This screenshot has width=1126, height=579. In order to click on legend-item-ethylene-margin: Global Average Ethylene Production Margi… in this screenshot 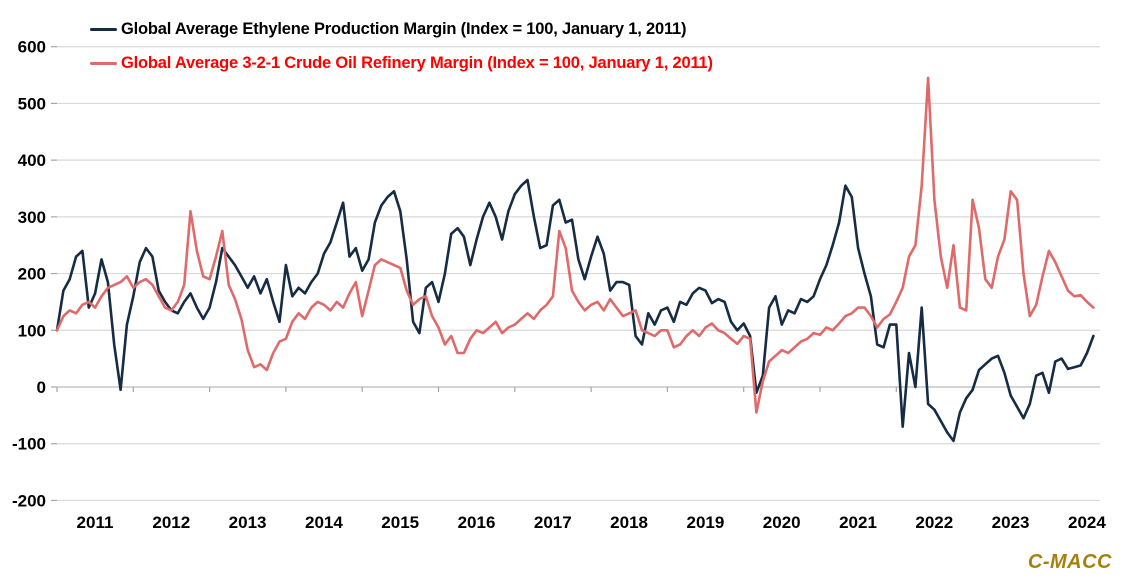, I will do `click(403, 29)`.